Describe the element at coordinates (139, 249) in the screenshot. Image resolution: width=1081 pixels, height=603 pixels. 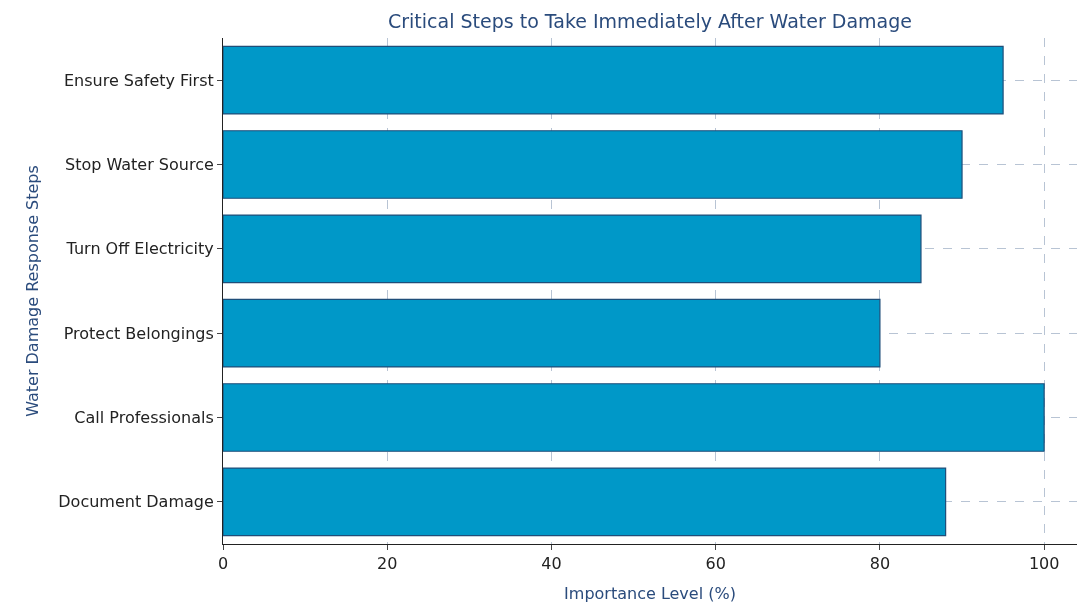
I see `y-tick-label: Turn Off Electricity` at that location.